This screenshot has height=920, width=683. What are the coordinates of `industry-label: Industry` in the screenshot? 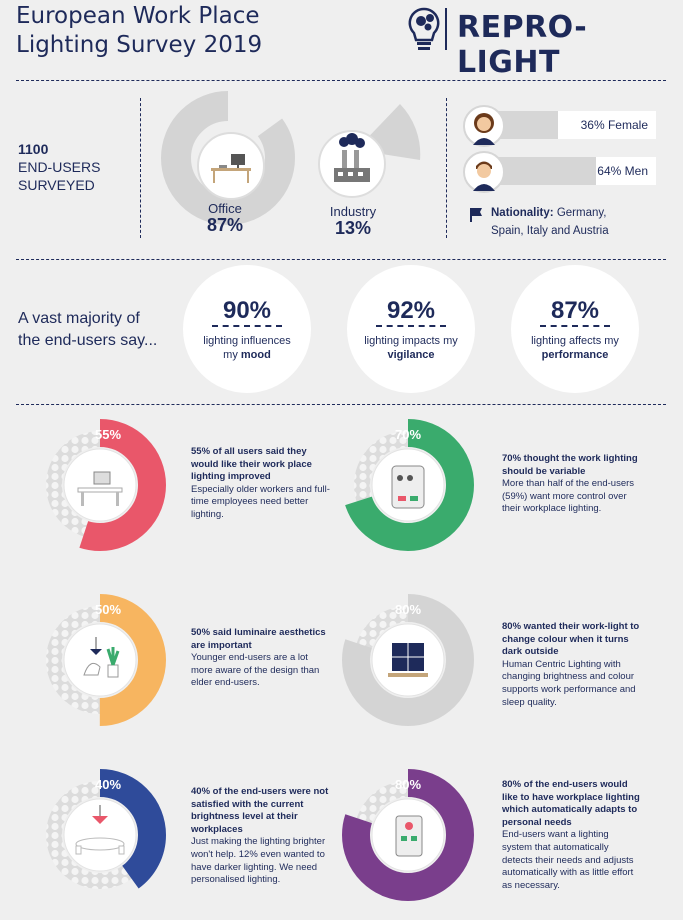 It's located at (353, 211).